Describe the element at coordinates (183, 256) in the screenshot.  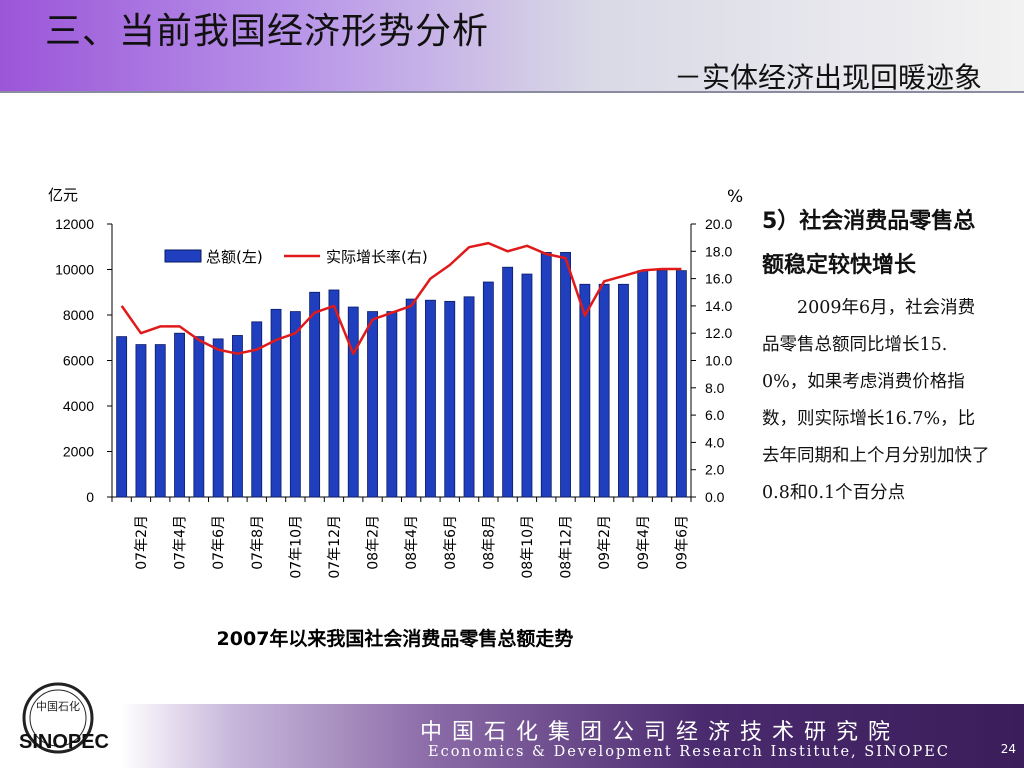
I see `legend-bar-swatch` at that location.